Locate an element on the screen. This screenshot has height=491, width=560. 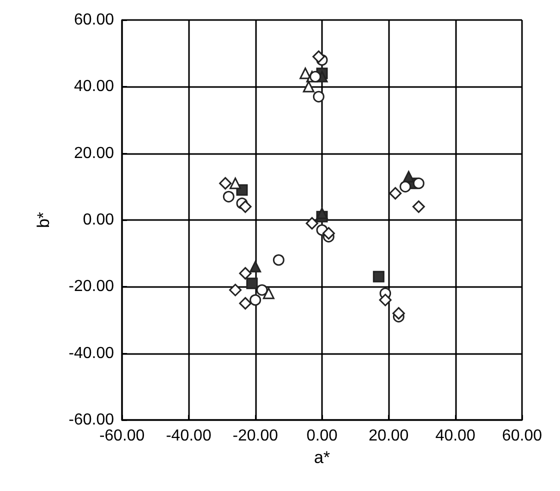
y-tick-label: 60.00 is located at coordinates (94, 20).